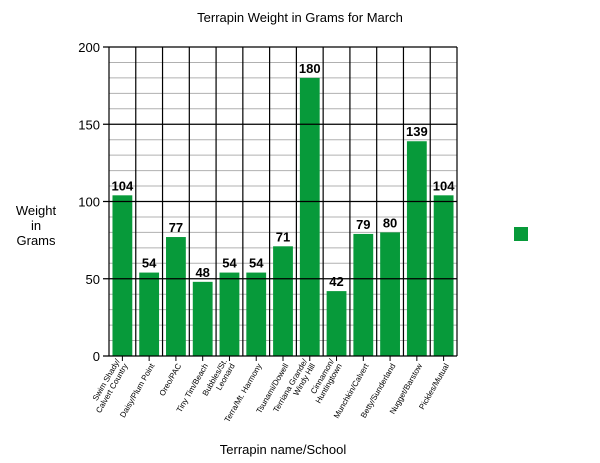 The image size is (600, 463). I want to click on y-axis-label-line: Weight, so click(36, 210).